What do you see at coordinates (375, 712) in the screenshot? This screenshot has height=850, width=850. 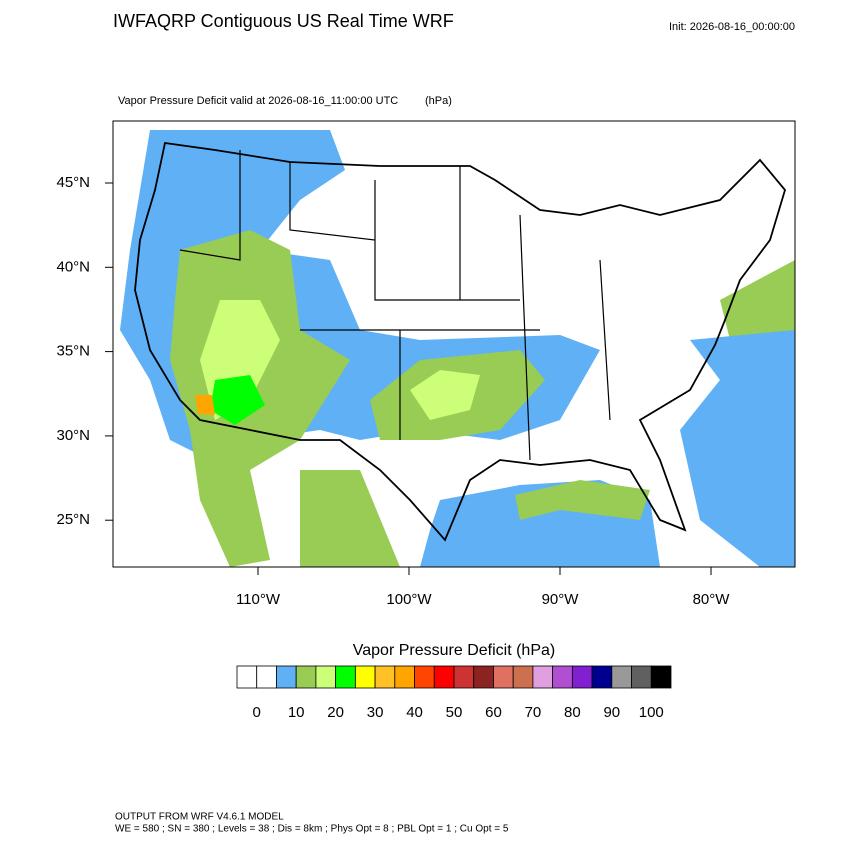 I see `colorbar-label: 30` at bounding box center [375, 712].